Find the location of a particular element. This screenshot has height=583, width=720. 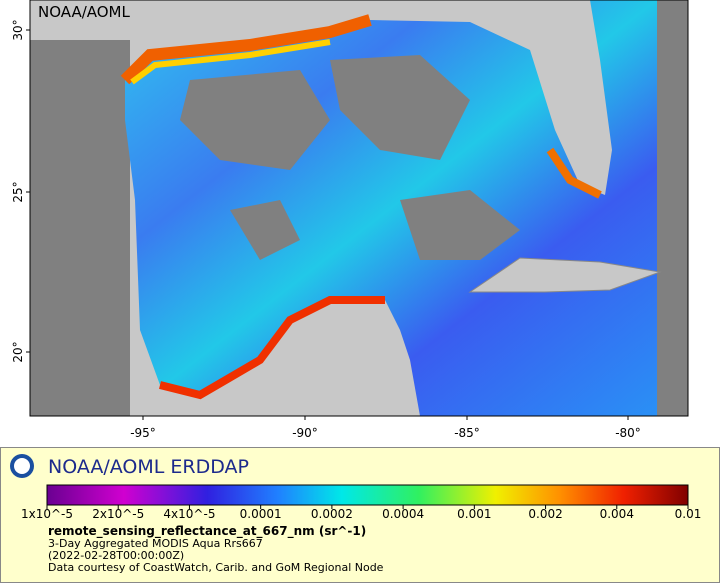

colorbar-tick-label: 2x10^-5 is located at coordinates (118, 514).